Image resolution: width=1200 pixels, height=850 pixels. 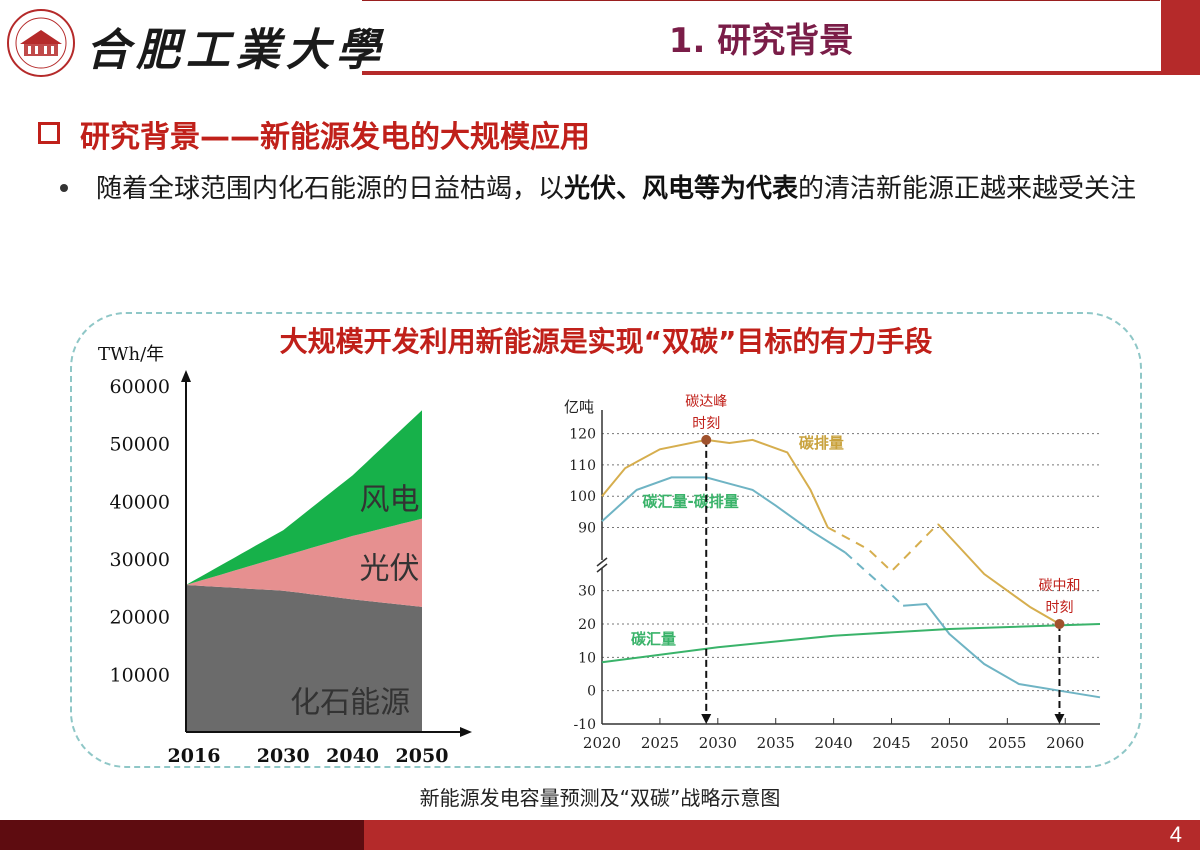 What do you see at coordinates (761, 41) in the screenshot?
I see `slide-title: 1. 研究背景` at bounding box center [761, 41].